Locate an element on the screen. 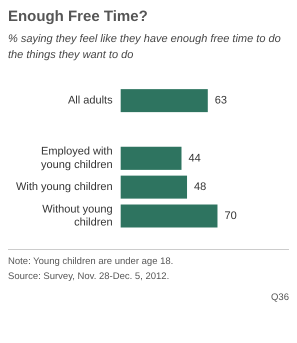  data-label: 70 is located at coordinates (230, 216).